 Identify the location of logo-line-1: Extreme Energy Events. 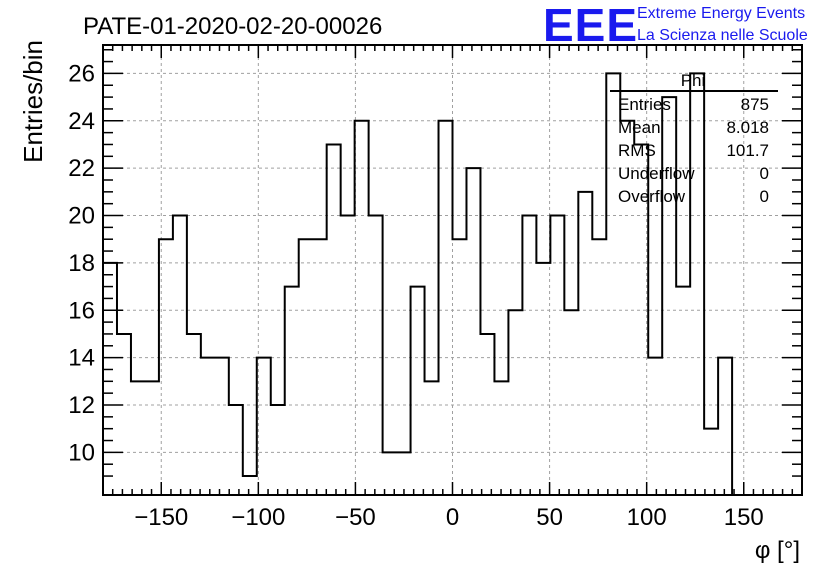
(721, 13).